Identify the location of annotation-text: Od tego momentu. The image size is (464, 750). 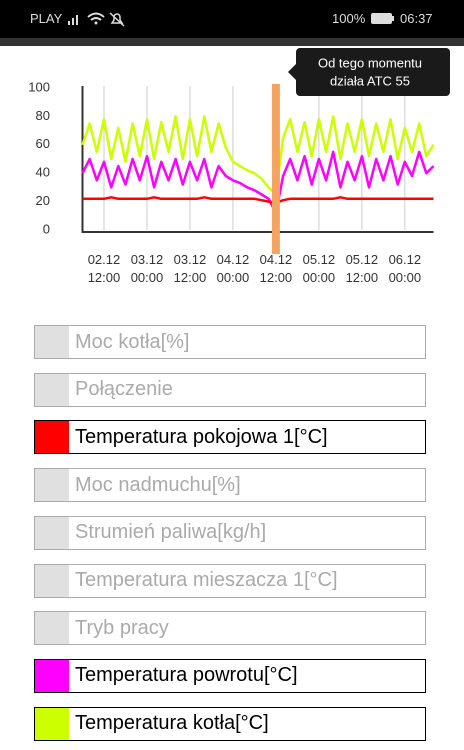
(370, 62).